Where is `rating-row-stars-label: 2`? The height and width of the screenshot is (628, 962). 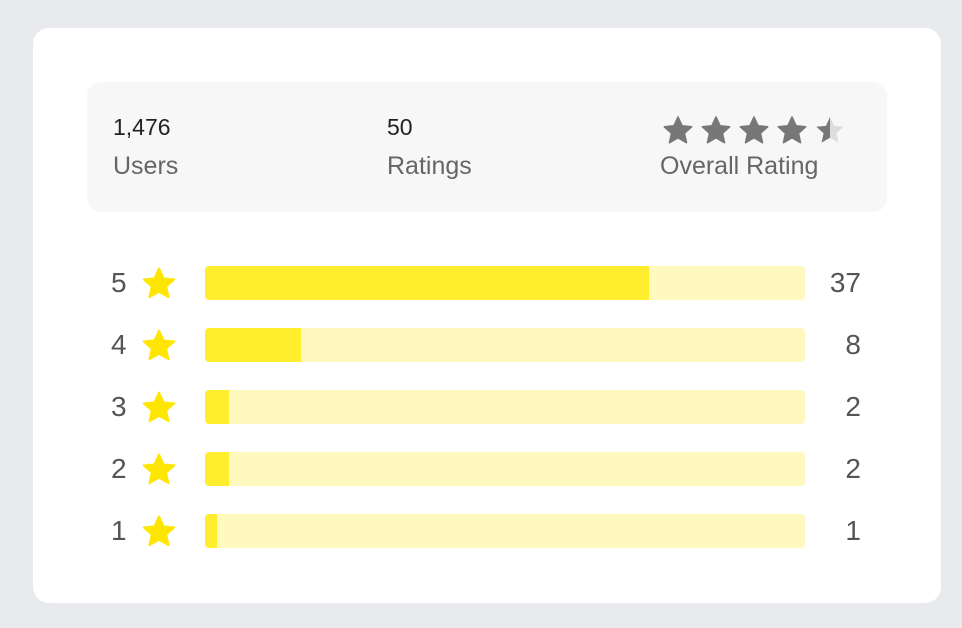
rating-row-stars-label: 2 is located at coordinates (119, 468).